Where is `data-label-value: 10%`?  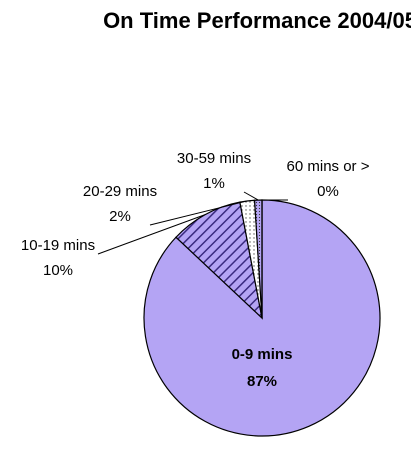 data-label-value: 10% is located at coordinates (58, 270).